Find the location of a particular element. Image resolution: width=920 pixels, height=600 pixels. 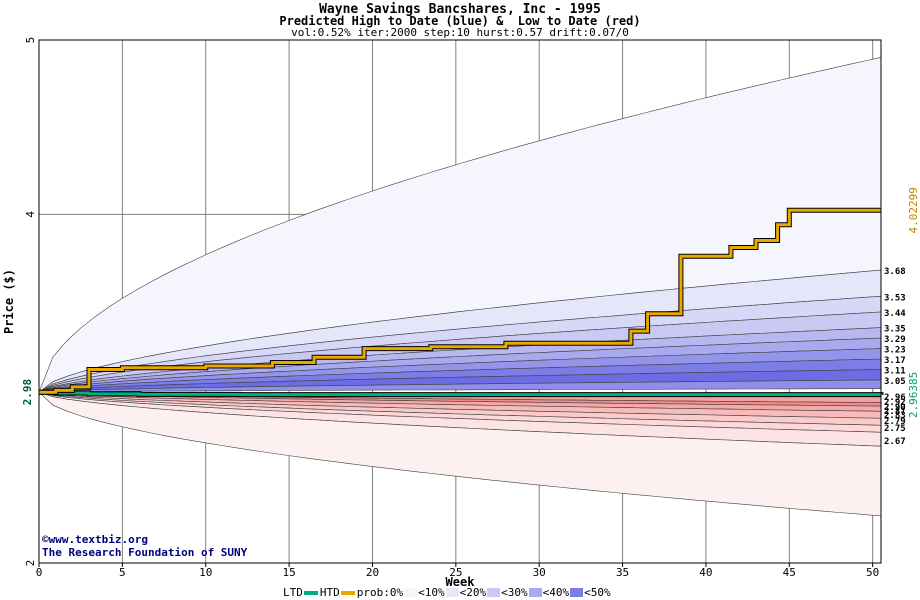

band-label-upper: 3.05 is located at coordinates (895, 382).